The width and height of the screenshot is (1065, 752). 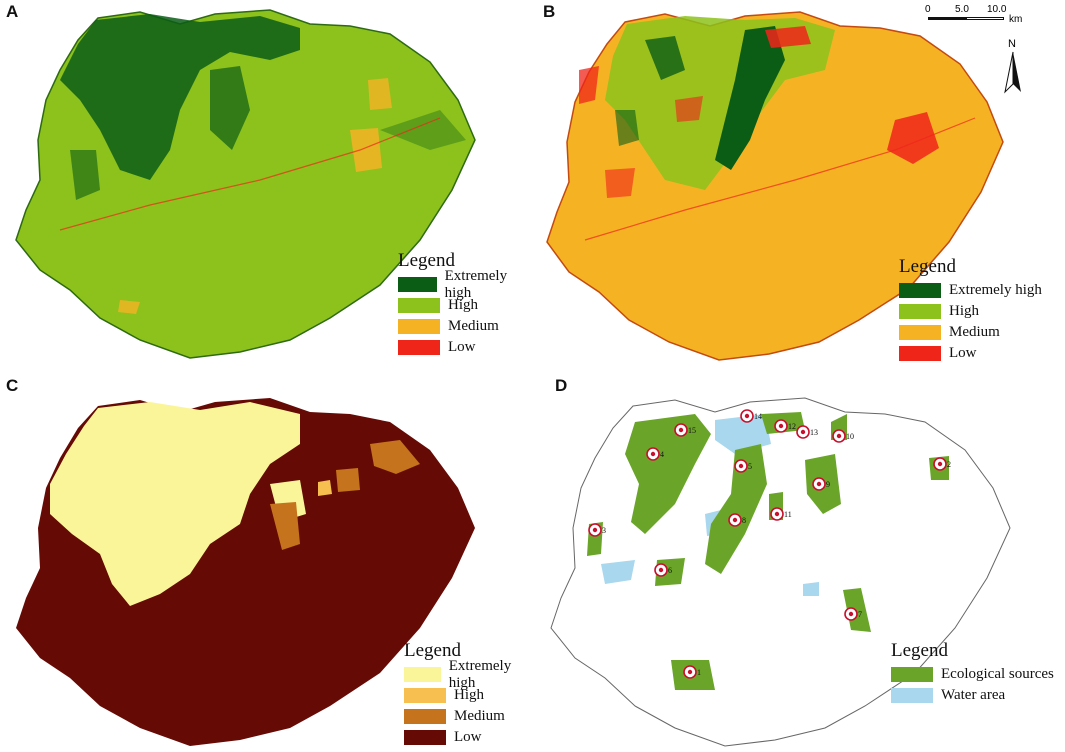 I want to click on source-marker: 10, so click(x=843, y=436).